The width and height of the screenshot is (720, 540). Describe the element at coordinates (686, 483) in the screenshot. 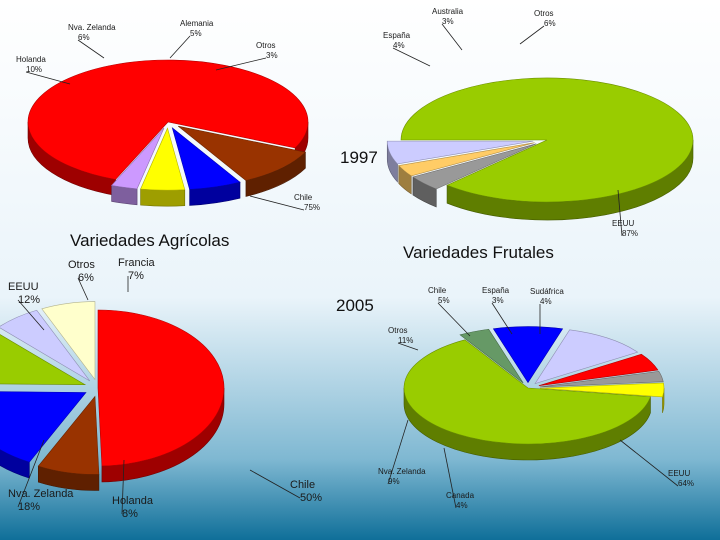

I see `slice-value-eeuu: 64%` at that location.